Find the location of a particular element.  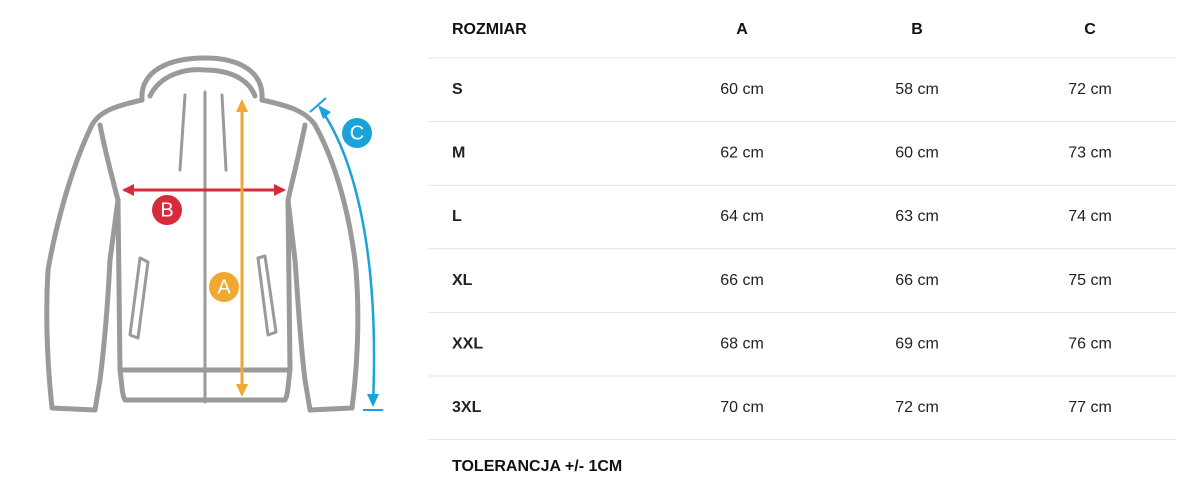

measure-cell: 64 cm is located at coordinates (742, 216).